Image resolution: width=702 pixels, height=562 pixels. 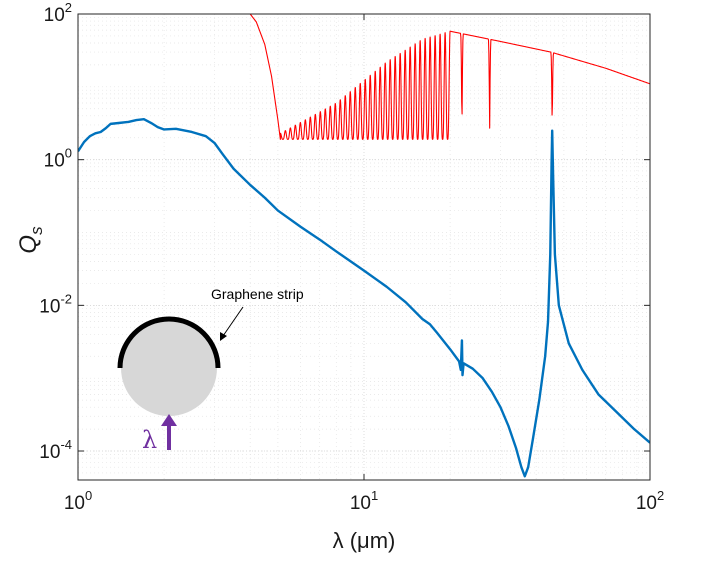 What do you see at coordinates (58, 13) in the screenshot?
I see `y-tick-label: 10²` at bounding box center [58, 13].